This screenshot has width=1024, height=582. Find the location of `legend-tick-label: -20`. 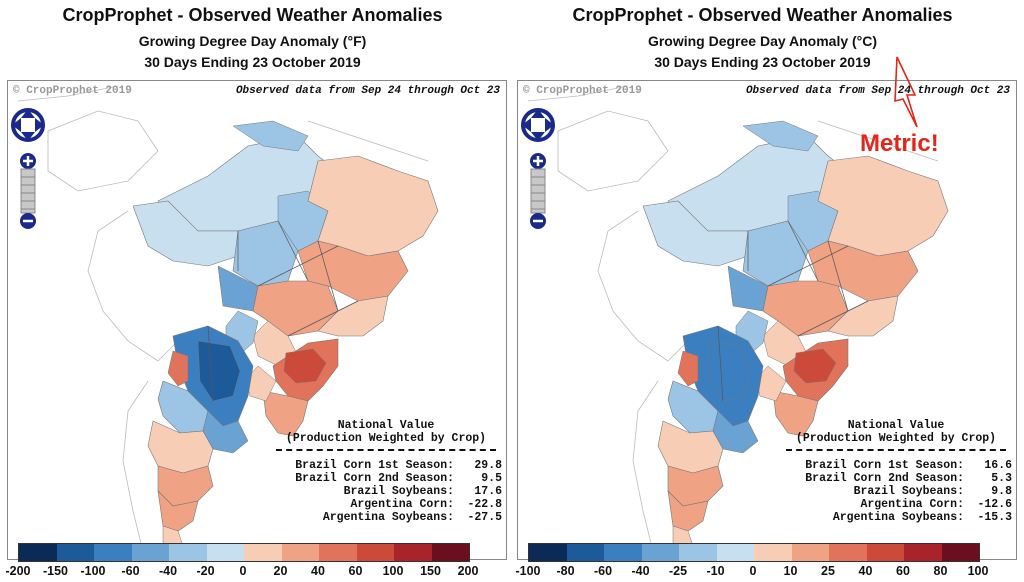

legend-tick-label: -20 is located at coordinates (205, 571).